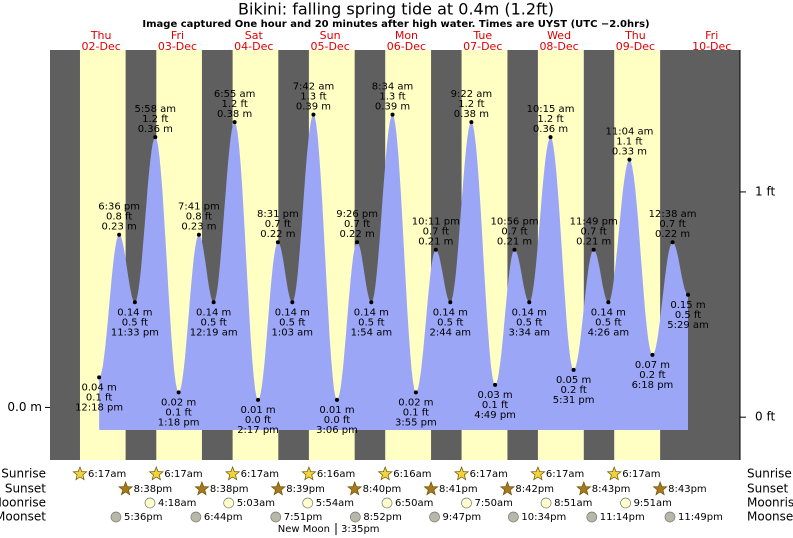  What do you see at coordinates (530, 332) in the screenshot?
I see `tide-label: 3:34 am` at bounding box center [530, 332].